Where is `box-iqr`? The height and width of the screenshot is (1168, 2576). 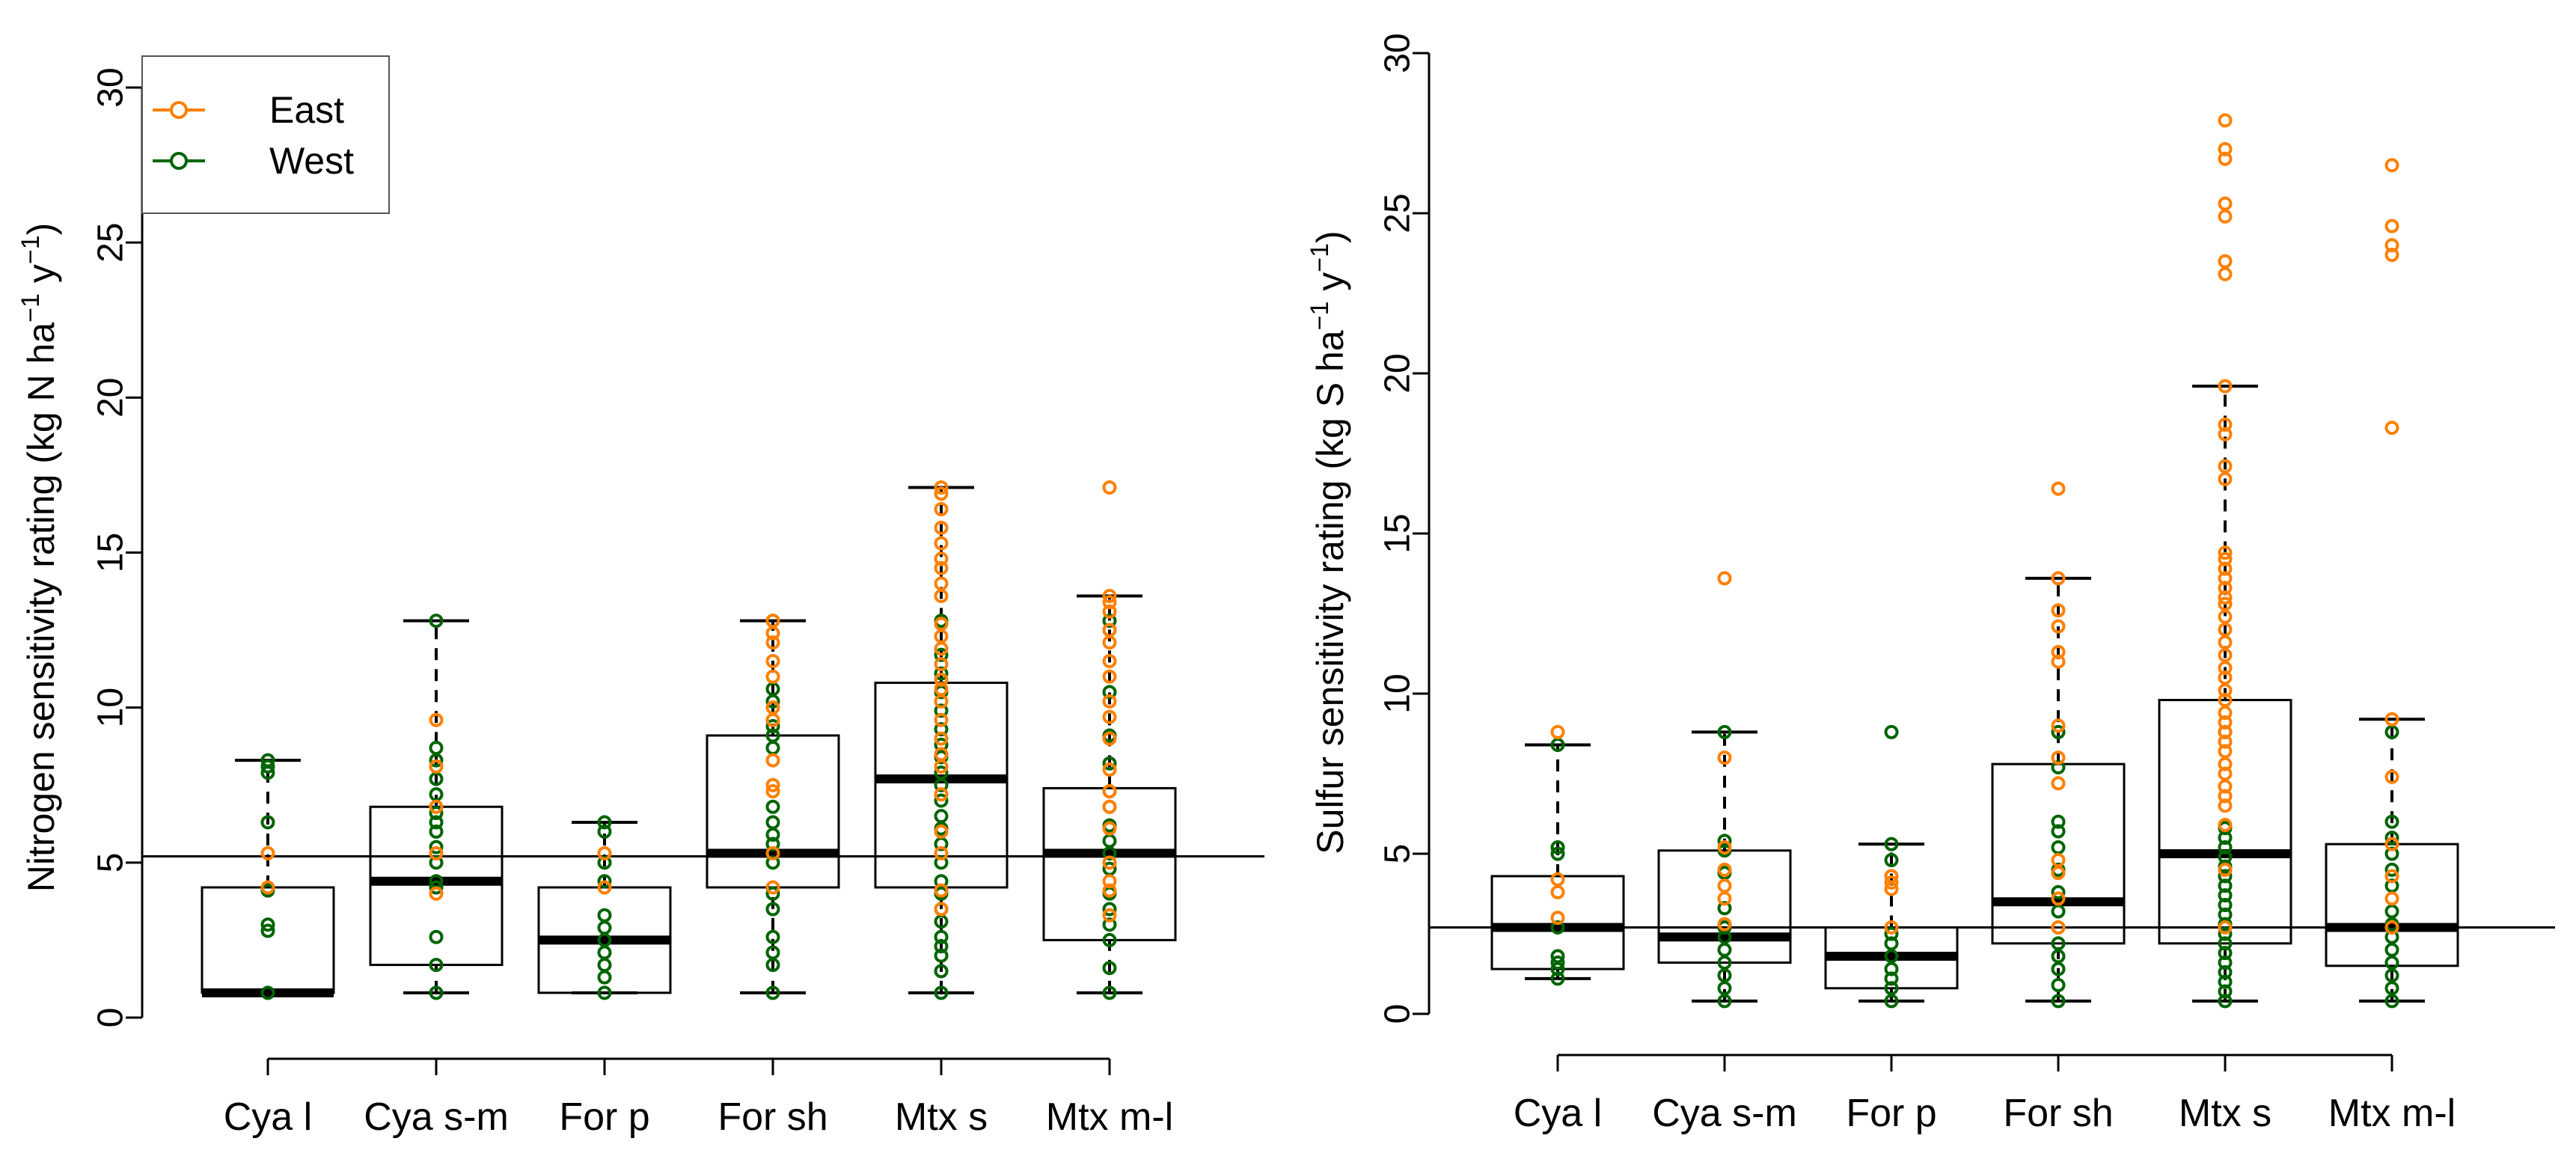
box-iqr is located at coordinates (1725, 907).